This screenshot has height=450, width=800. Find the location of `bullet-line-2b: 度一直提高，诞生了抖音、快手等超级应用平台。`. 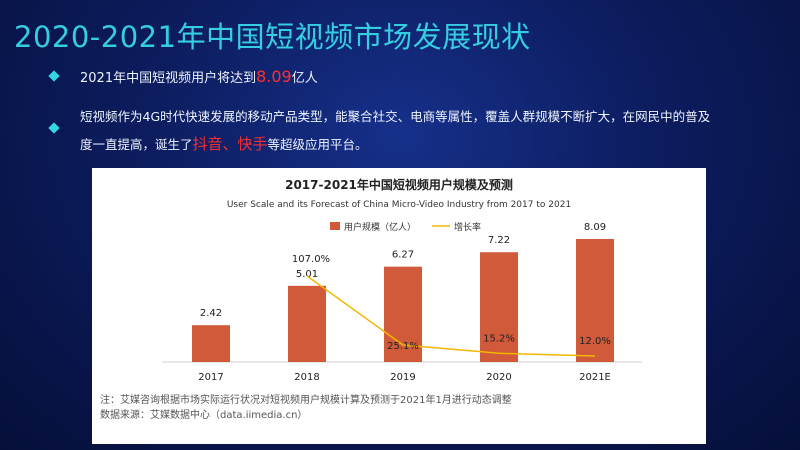

bullet-line-2b: 度一直提高，诞生了抖音、快手等超级应用平台。 is located at coordinates (224, 143).